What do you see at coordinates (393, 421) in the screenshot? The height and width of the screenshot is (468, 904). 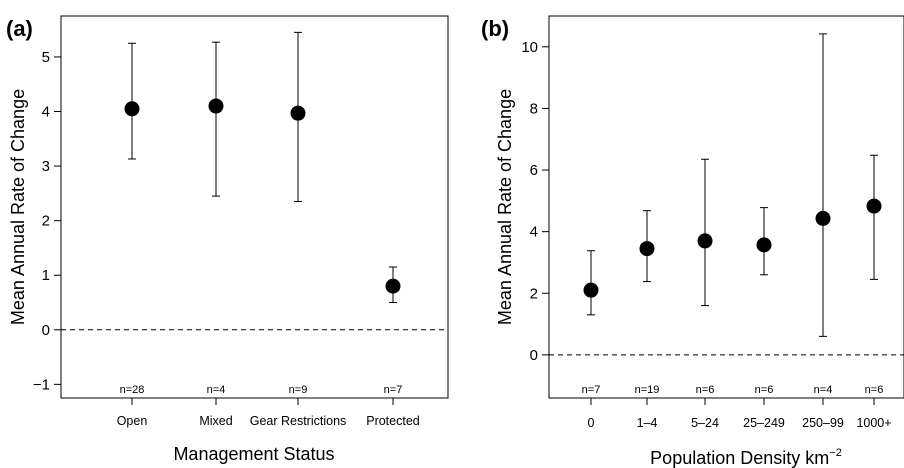 I see `panel-a-category-label: Protected` at bounding box center [393, 421].